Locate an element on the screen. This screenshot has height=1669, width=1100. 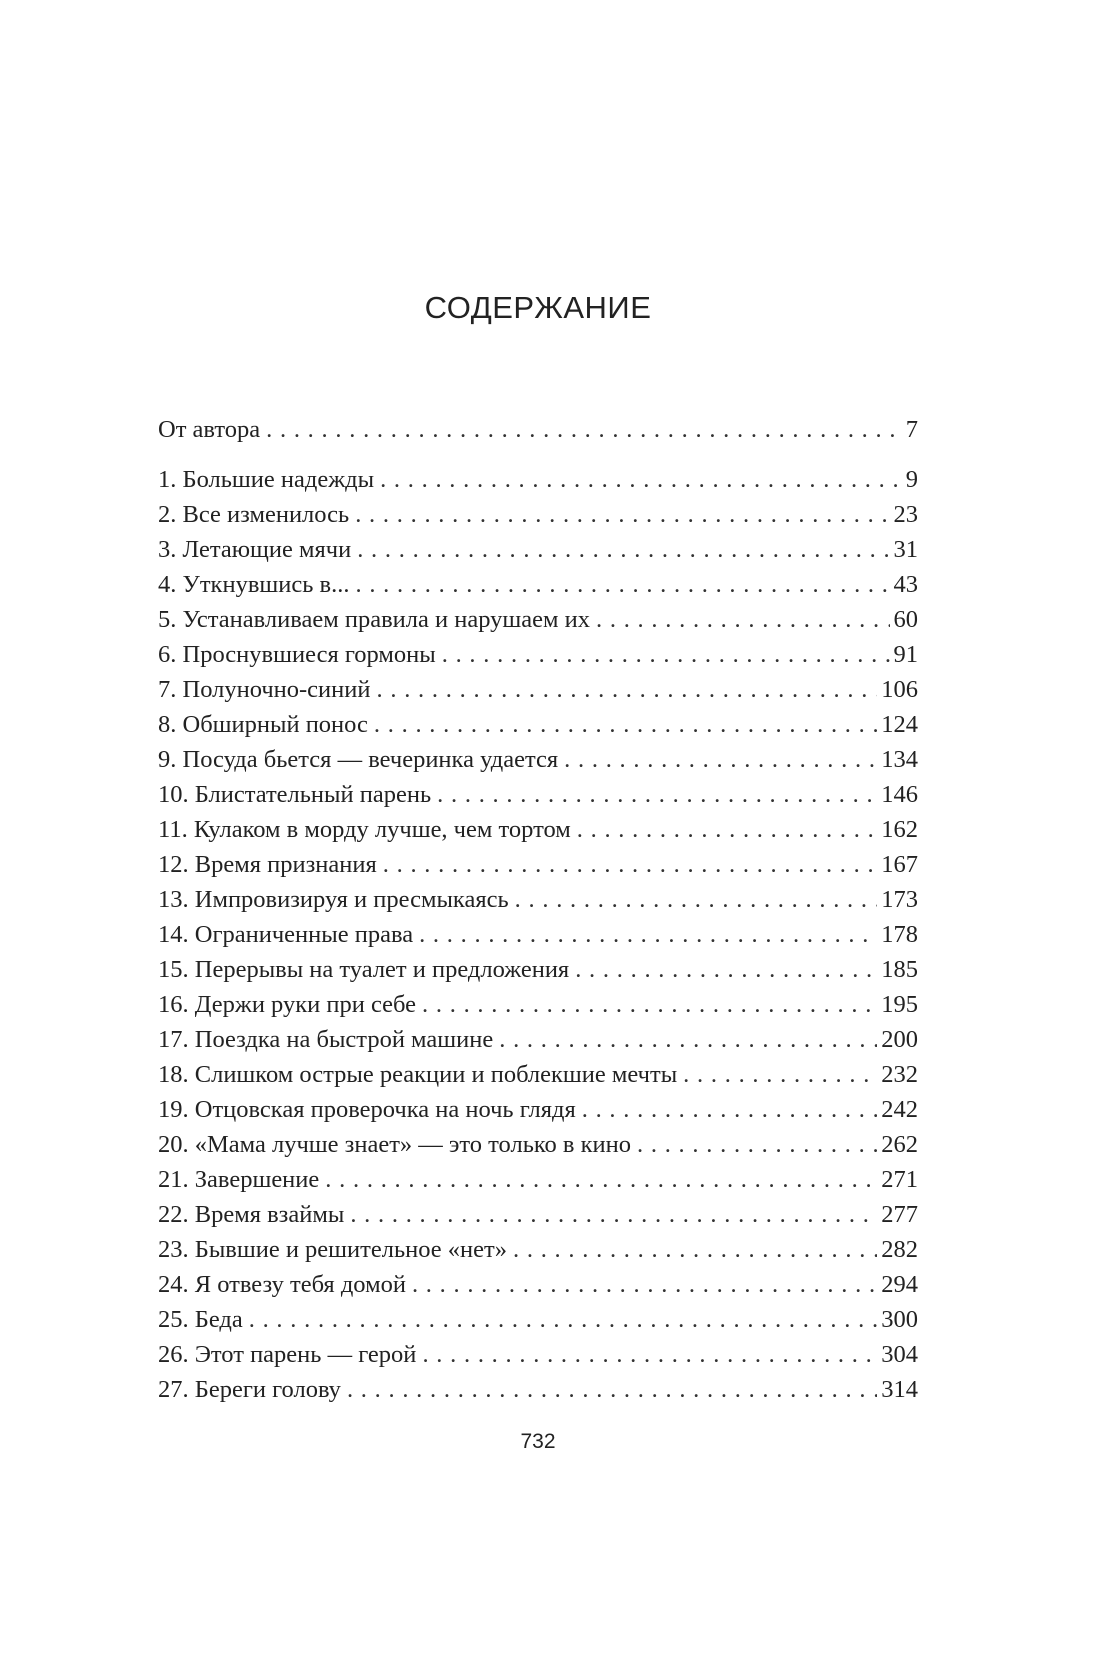
toc-entry-page: 146 is located at coordinates (899, 794).